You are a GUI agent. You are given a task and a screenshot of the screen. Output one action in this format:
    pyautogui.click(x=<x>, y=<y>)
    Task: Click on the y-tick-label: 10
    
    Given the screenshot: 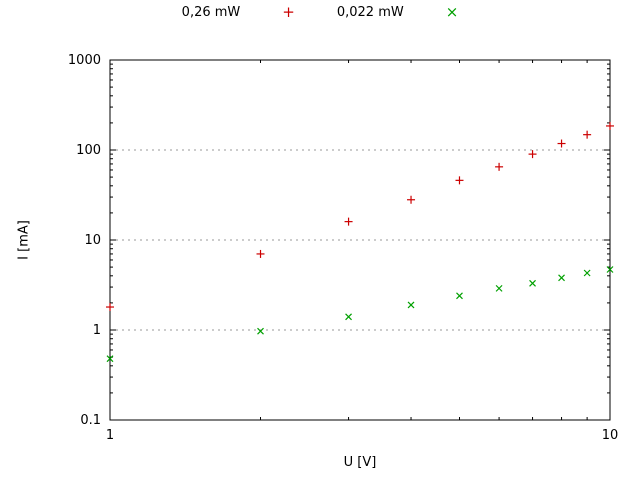 What is the action you would take?
    pyautogui.click(x=92, y=240)
    